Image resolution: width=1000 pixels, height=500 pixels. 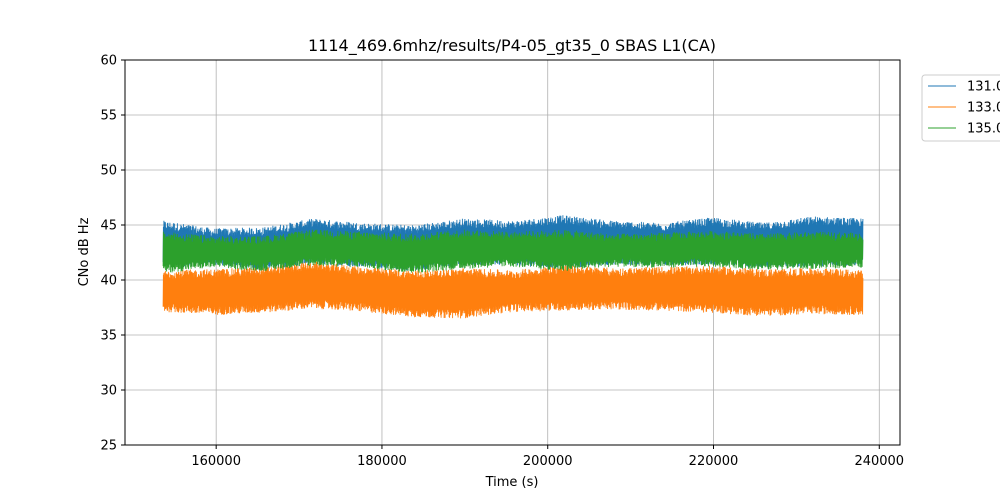 What do you see at coordinates (108, 61) in the screenshot?
I see `y-tick-label: 60` at bounding box center [108, 61].